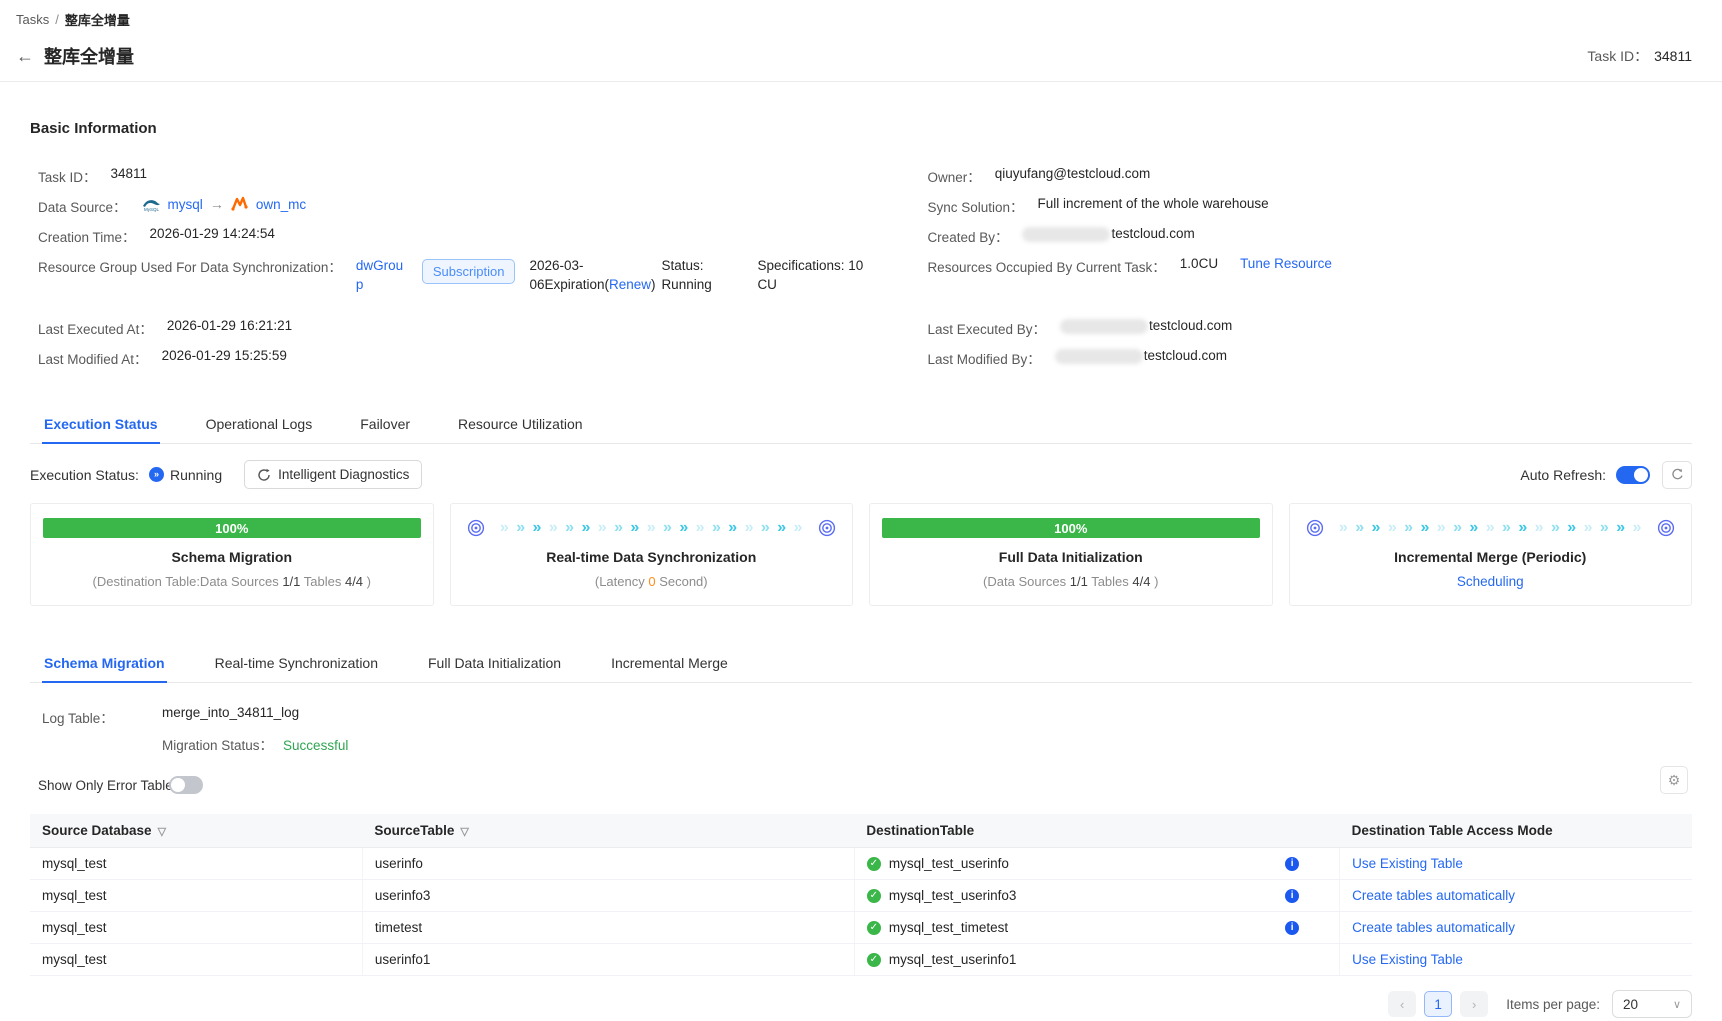  What do you see at coordinates (630, 284) in the screenshot?
I see `renew-link: Renew` at bounding box center [630, 284].